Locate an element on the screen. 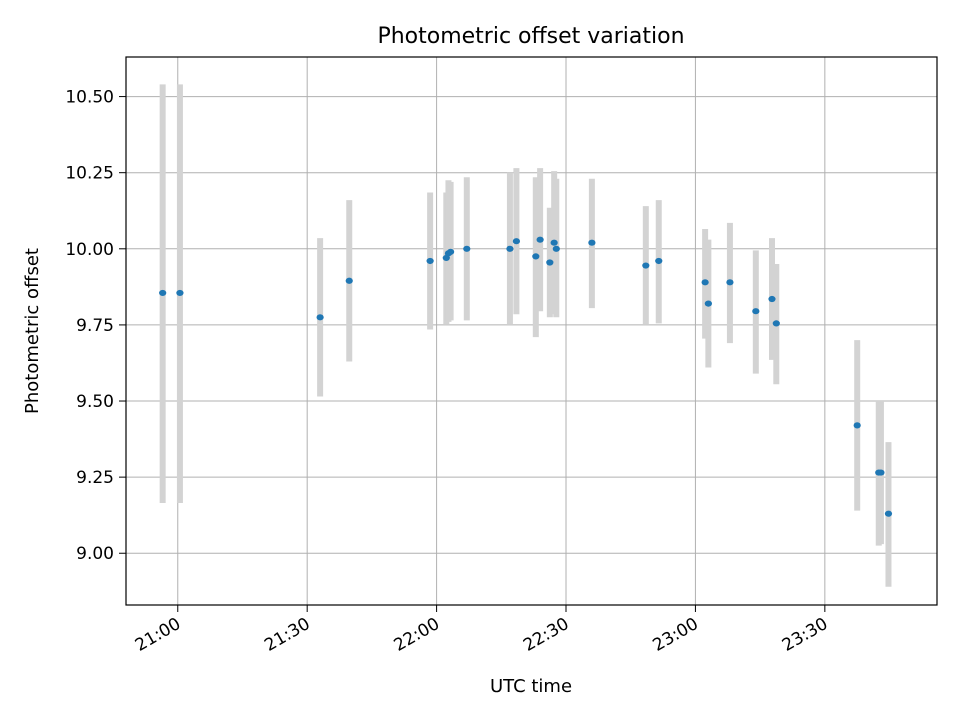  y-tick-label: 10.25 is located at coordinates (89, 174).